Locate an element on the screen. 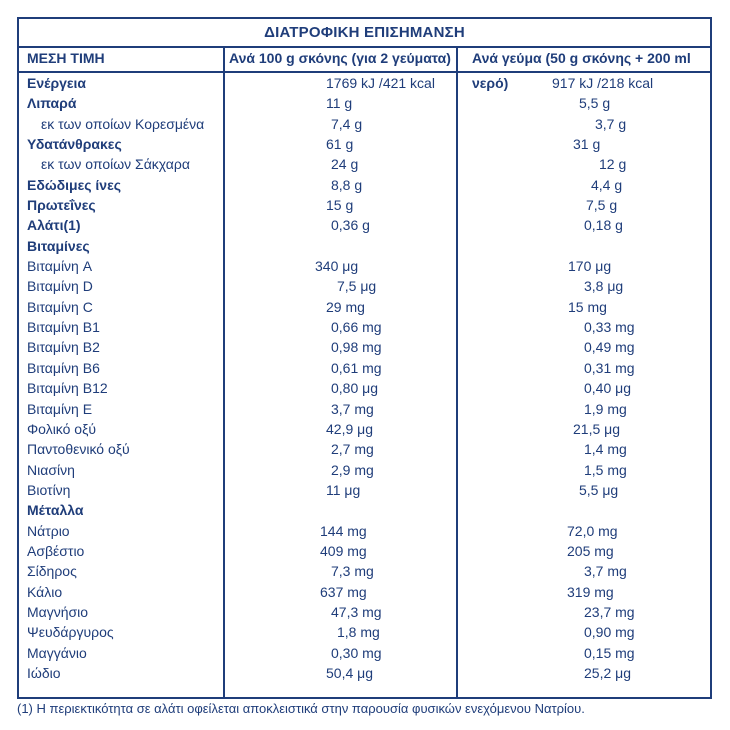 The image size is (730, 730). value-per-serving: 5,5 μg is located at coordinates (599, 489).